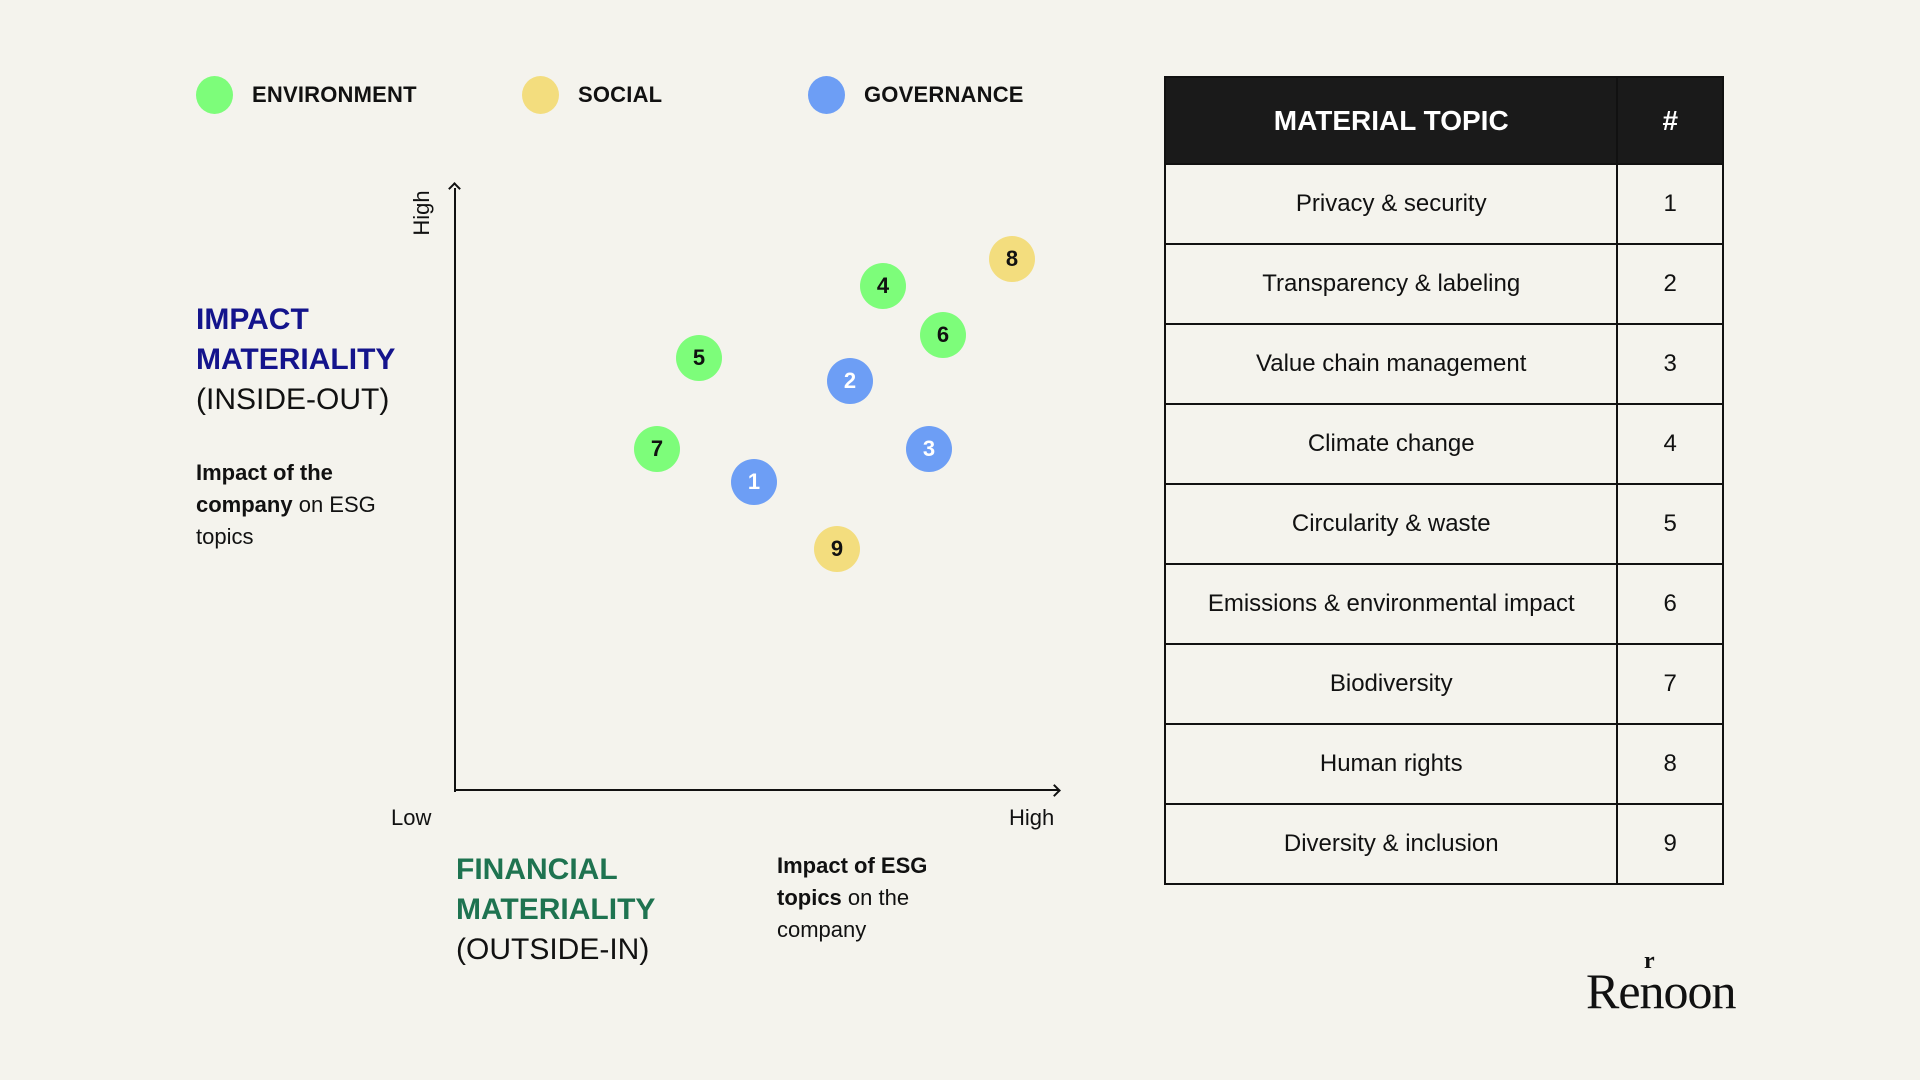  I want to click on topic-cell: Biodiversity, so click(1391, 684).